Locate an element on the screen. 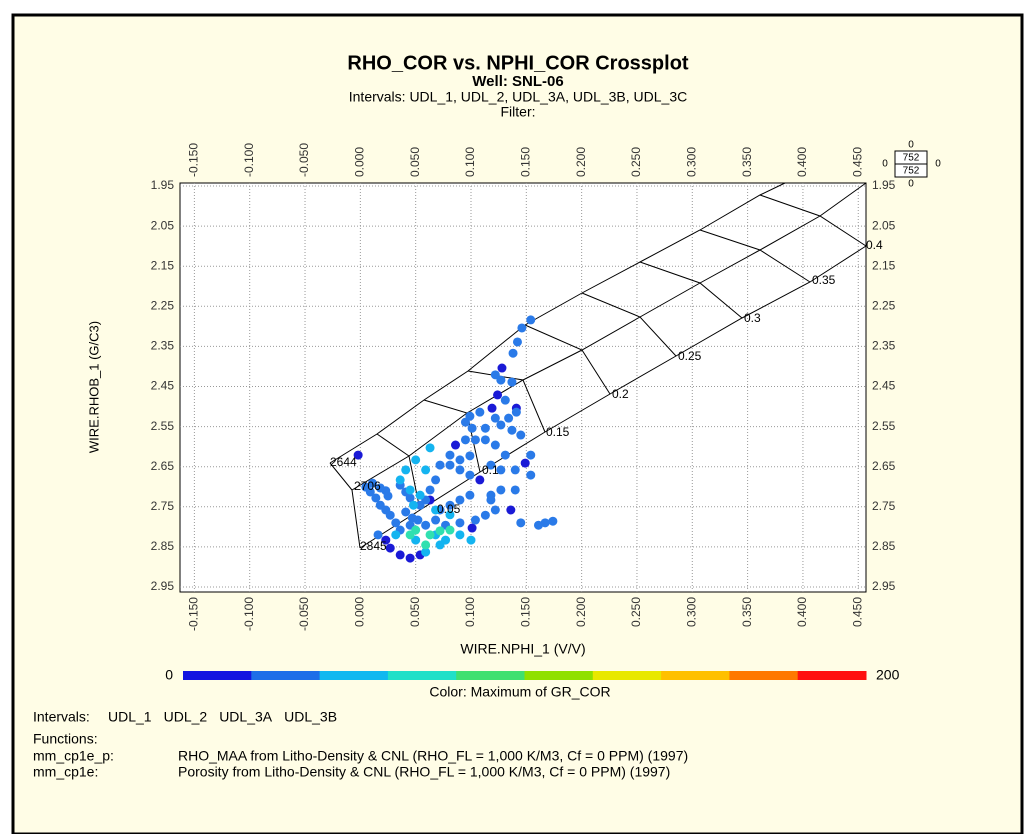 Image resolution: width=1030 pixels, height=834 pixels. x-tick-label: 0.450 is located at coordinates (857, 612).